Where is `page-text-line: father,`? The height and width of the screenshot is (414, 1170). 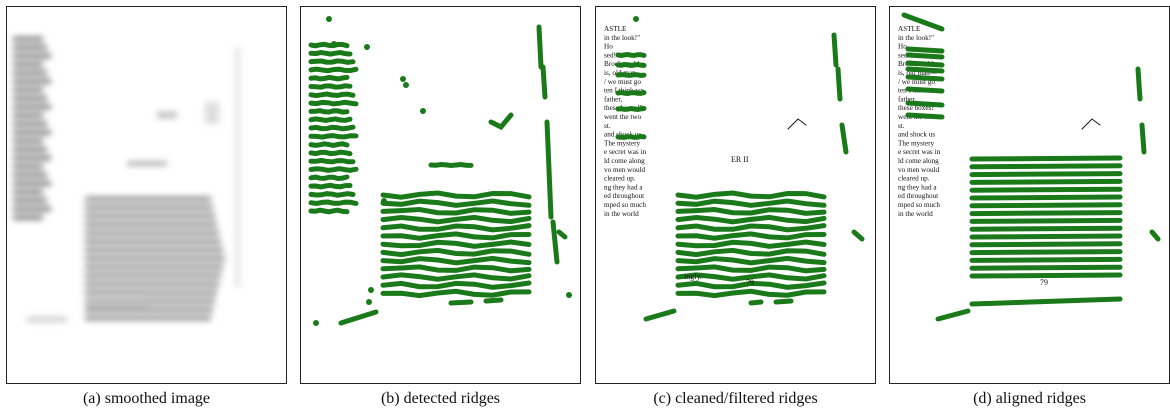 page-text-line: father, is located at coordinates (613, 99).